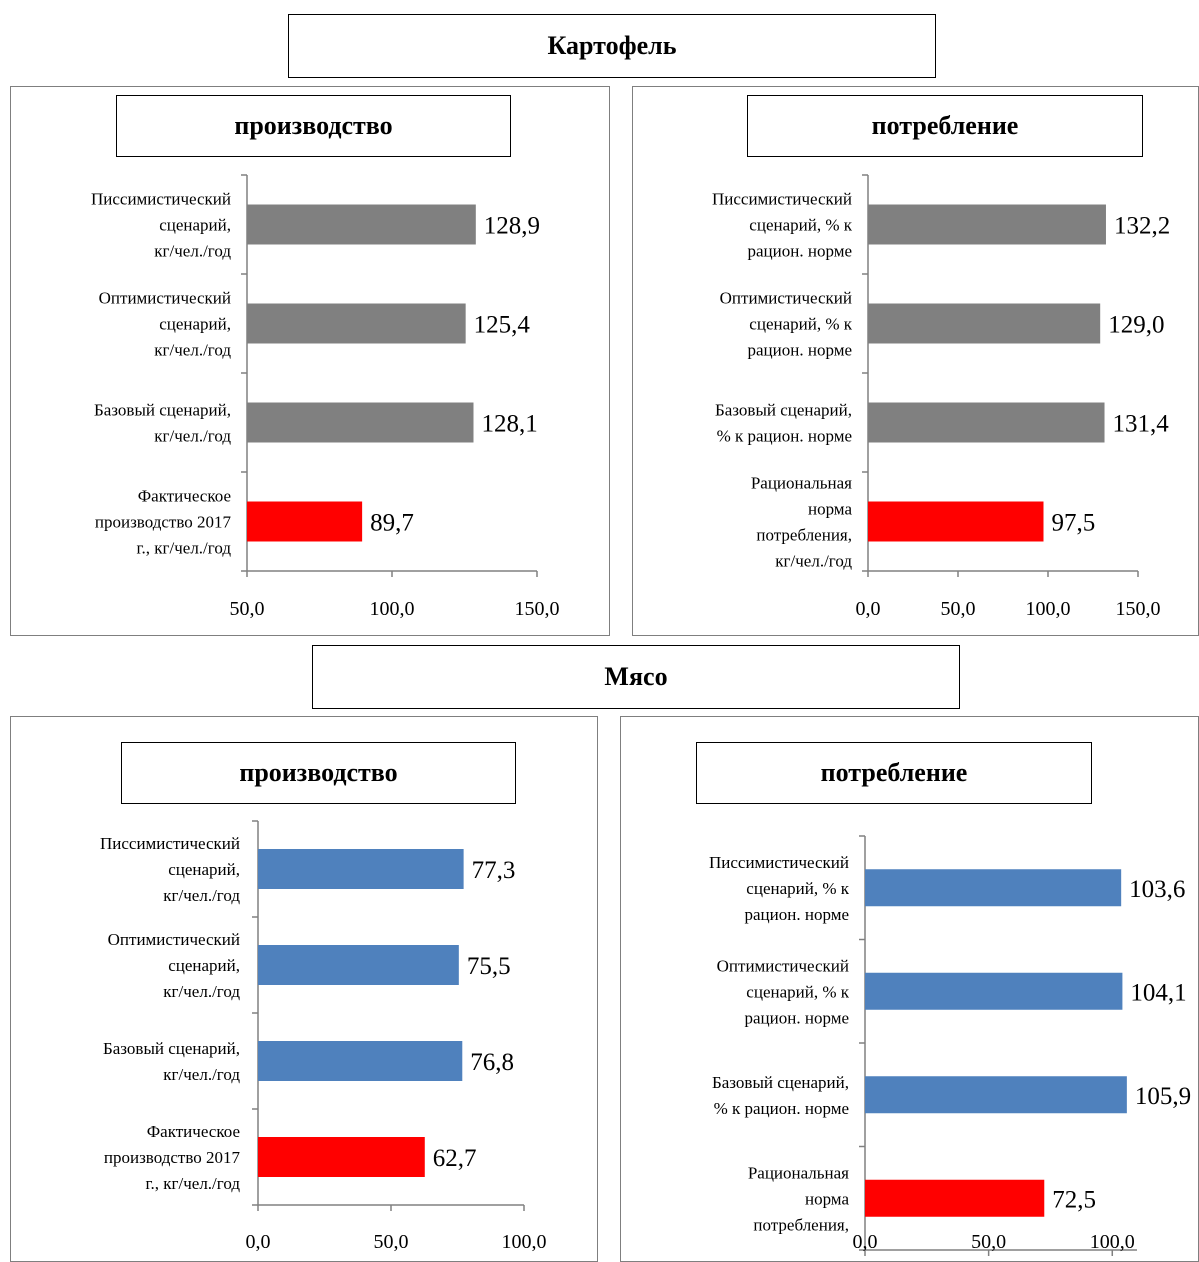 The height and width of the screenshot is (1262, 1199). Describe the element at coordinates (512, 226) in the screenshot. I see `data-label: 128,9` at that location.